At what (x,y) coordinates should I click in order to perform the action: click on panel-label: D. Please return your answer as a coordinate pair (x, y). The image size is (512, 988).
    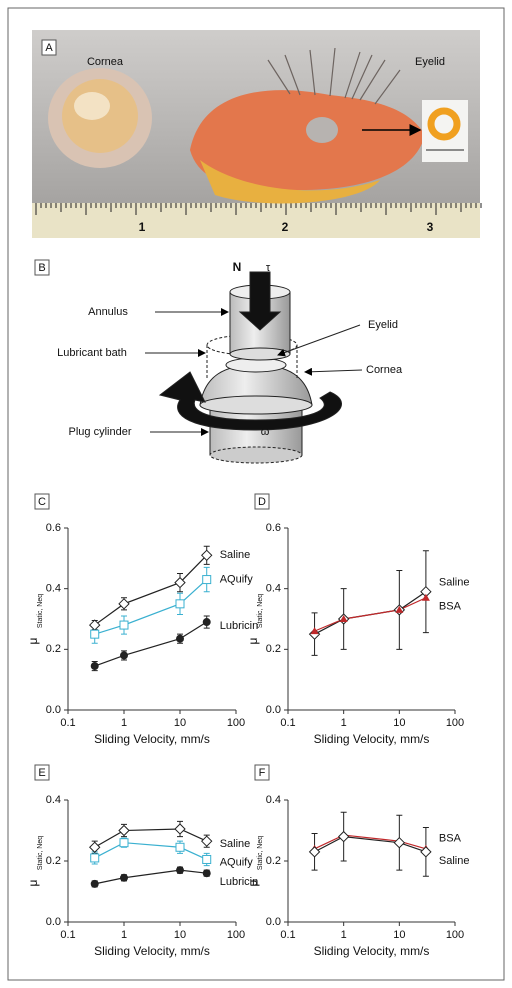
    Looking at the image, I should click on (262, 502).